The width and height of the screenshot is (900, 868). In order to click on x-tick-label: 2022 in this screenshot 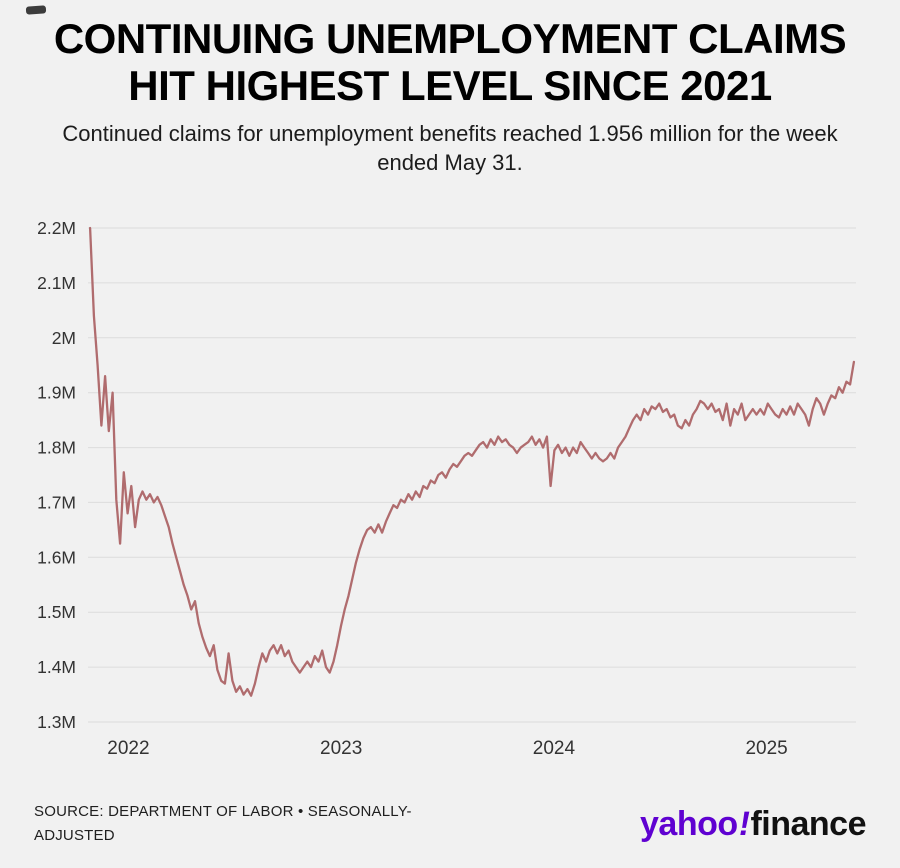, I will do `click(128, 748)`.